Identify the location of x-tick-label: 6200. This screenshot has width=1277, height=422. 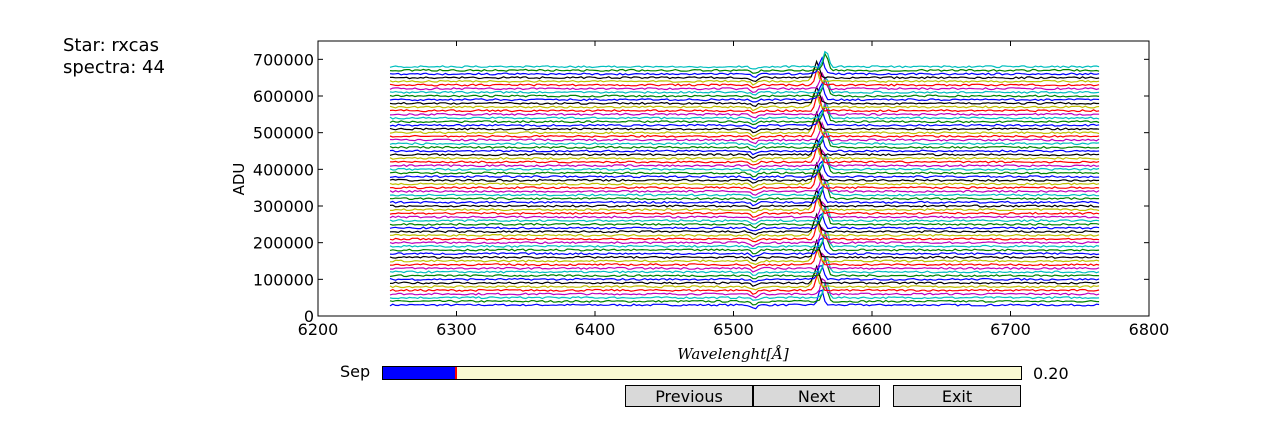
(318, 329).